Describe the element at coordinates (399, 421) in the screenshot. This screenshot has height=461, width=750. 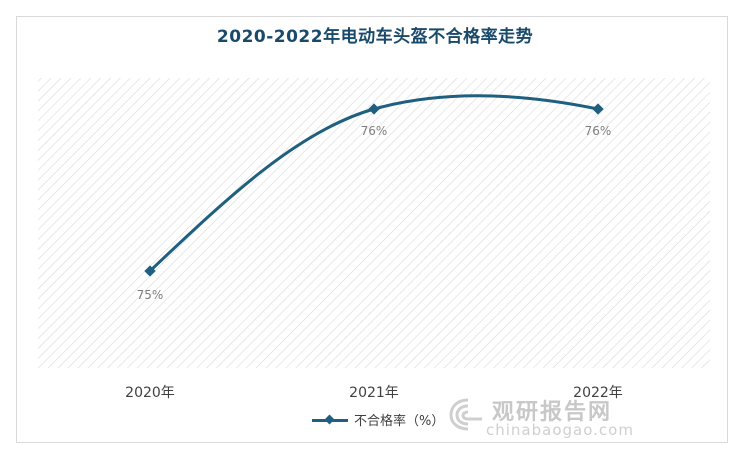
I see `legend-label: 不合格率（%）` at that location.